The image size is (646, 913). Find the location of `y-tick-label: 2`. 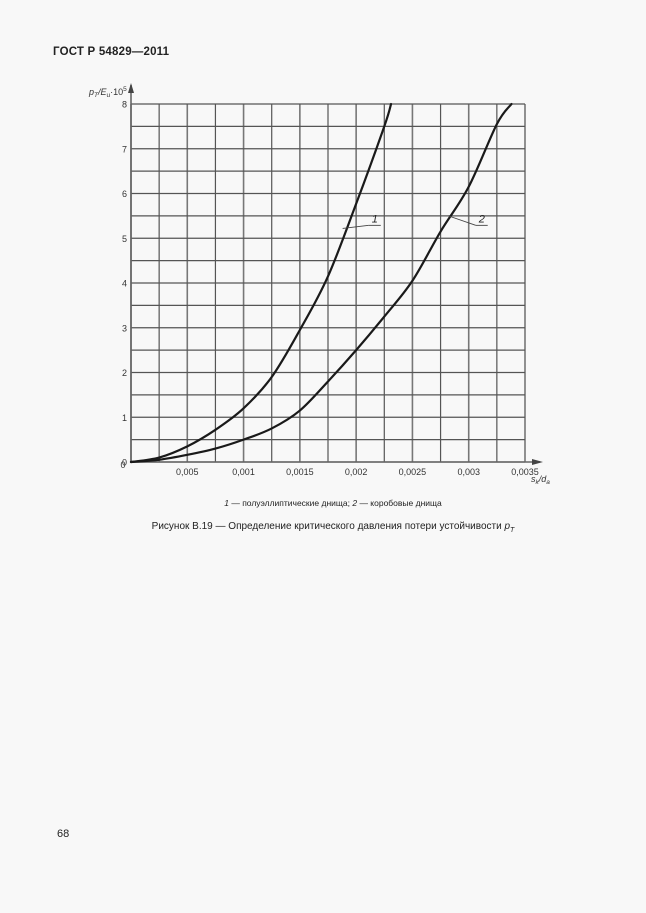

y-tick-label: 2 is located at coordinates (124, 373).